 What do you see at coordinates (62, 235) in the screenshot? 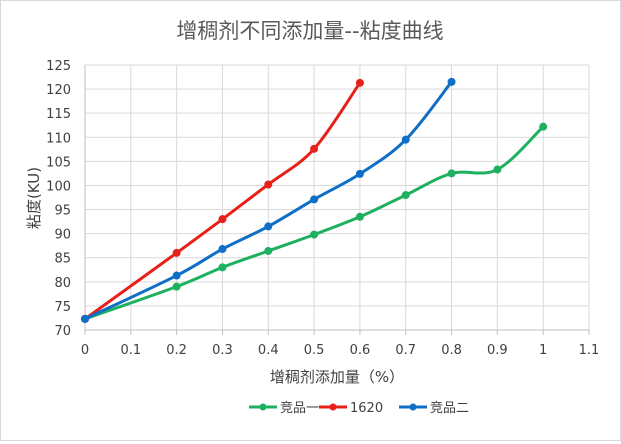
I see `y-tick-label: 90` at bounding box center [62, 235].